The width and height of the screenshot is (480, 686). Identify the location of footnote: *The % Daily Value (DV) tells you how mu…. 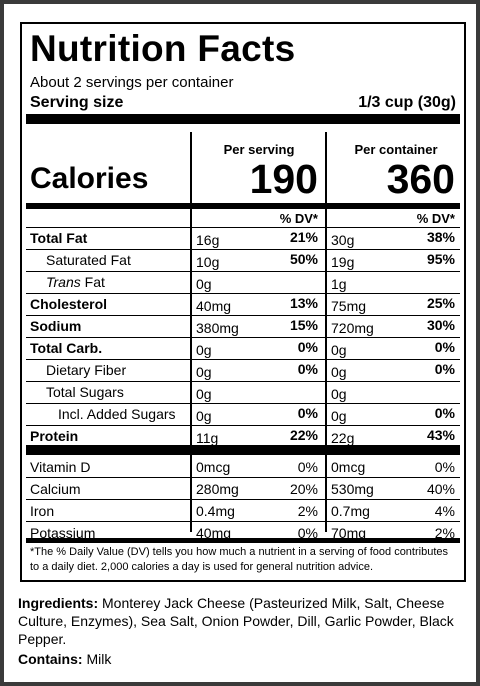
(239, 559).